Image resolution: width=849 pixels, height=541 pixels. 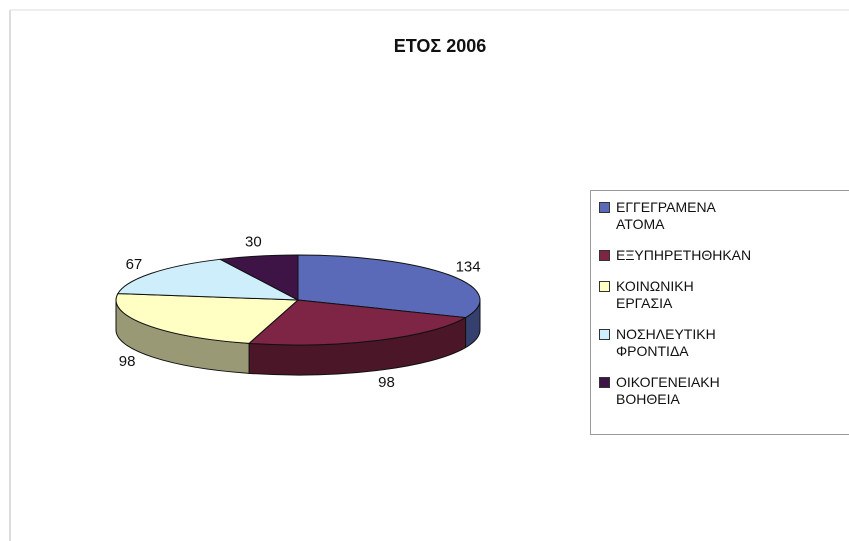 I want to click on data-label: 134, so click(x=468, y=266).